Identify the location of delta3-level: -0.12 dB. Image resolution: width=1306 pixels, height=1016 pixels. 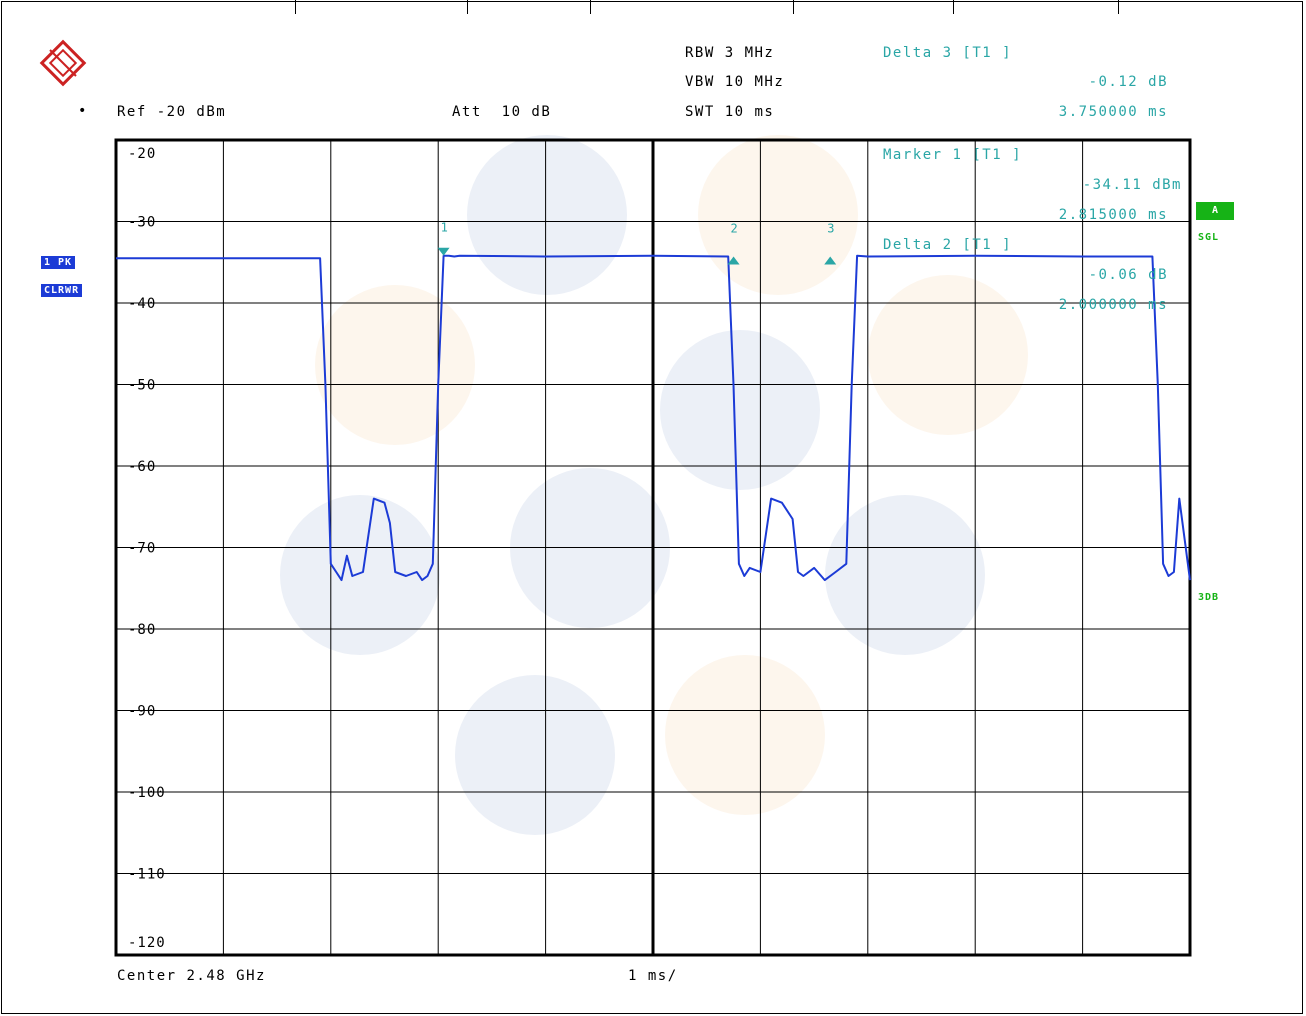
(1128, 82).